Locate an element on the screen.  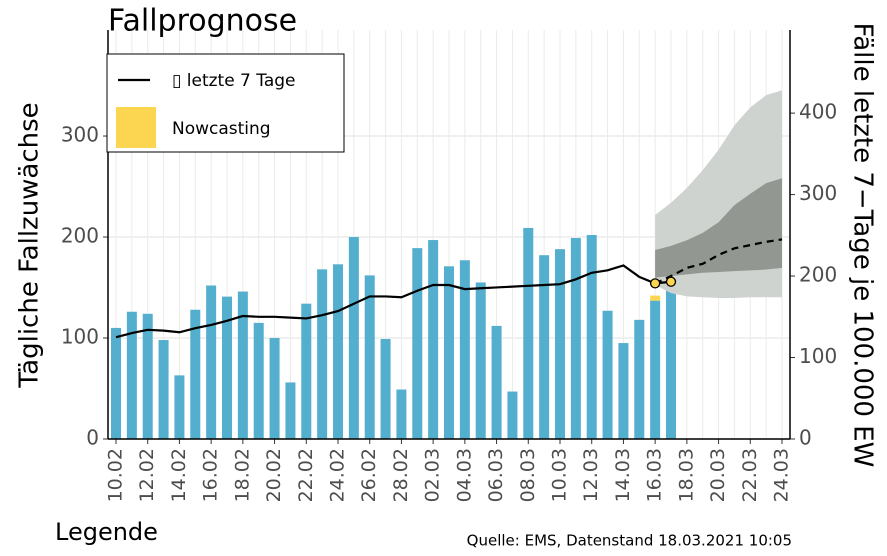
y2-tick-label: 100 is located at coordinates (818, 356).